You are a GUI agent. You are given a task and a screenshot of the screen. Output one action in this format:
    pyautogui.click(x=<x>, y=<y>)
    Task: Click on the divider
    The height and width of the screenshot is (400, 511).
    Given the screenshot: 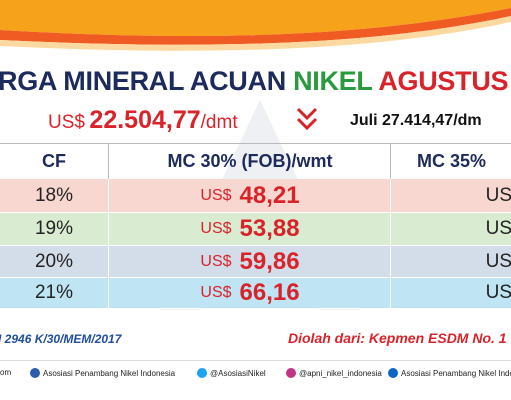 What is the action you would take?
    pyautogui.click(x=255, y=360)
    